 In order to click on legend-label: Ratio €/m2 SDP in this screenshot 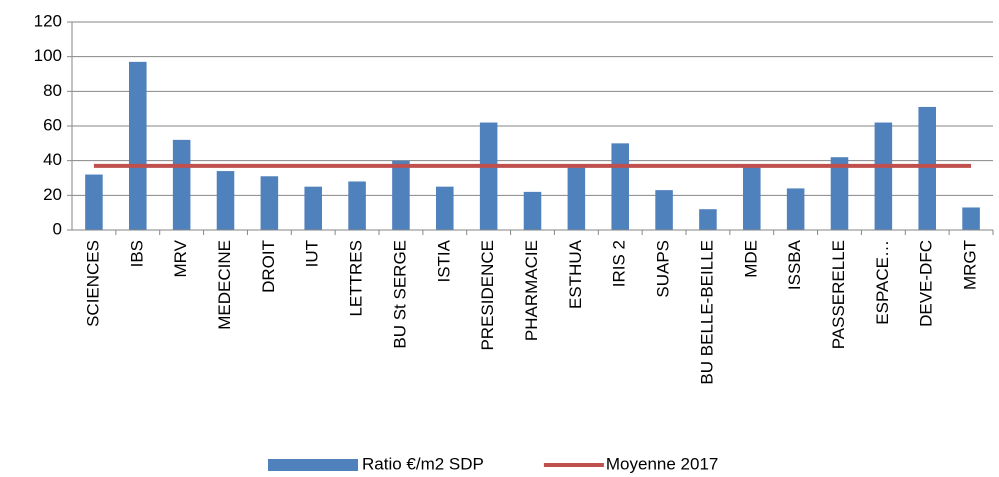, I will do `click(423, 463)`.